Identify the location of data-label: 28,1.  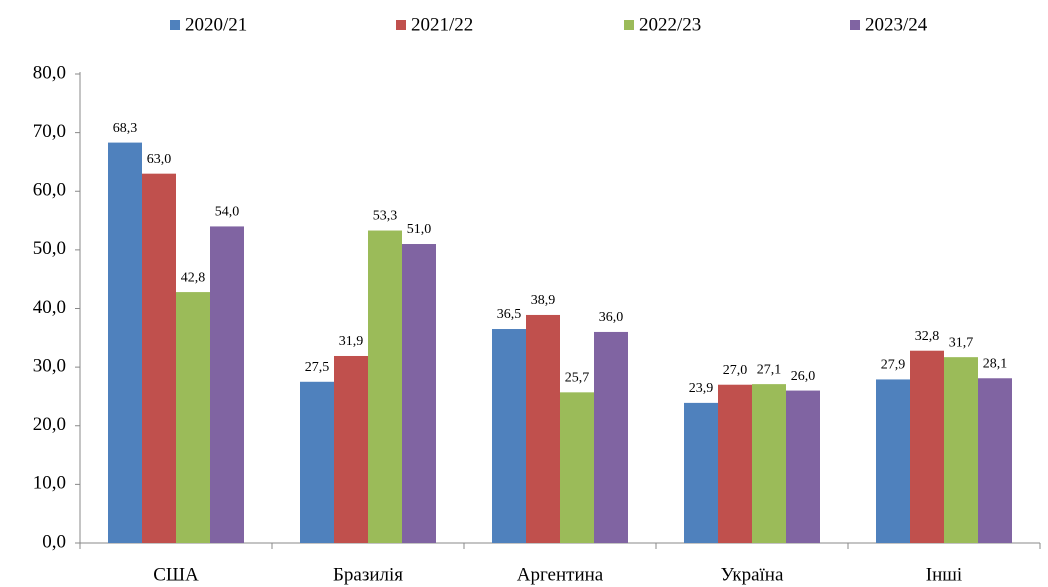
(995, 363).